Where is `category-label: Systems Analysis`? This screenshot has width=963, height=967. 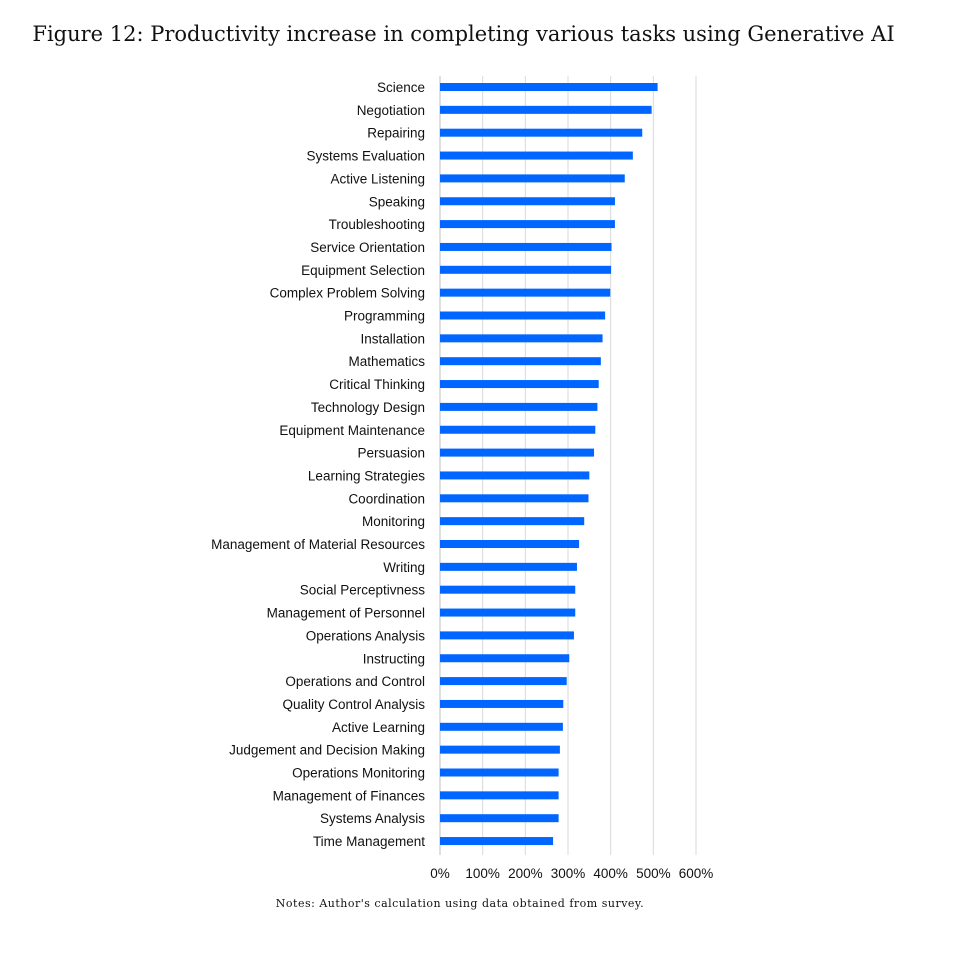 category-label: Systems Analysis is located at coordinates (372, 818).